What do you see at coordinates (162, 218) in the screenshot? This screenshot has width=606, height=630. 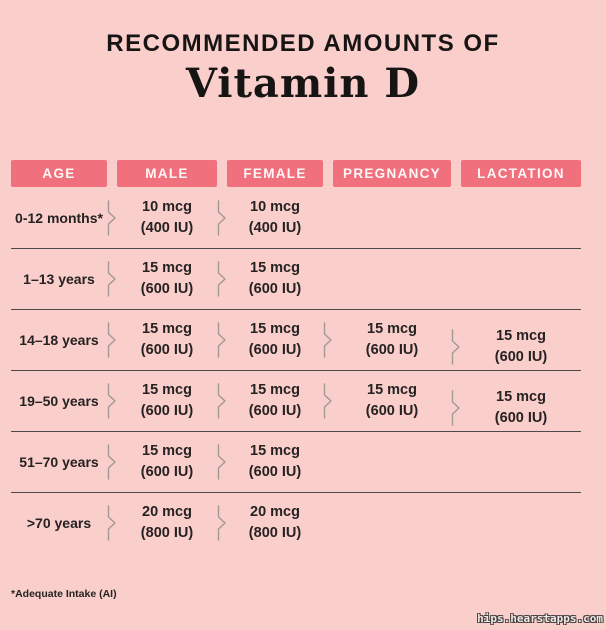 I see `male-value: 10 mcg (400 IU)` at bounding box center [162, 218].